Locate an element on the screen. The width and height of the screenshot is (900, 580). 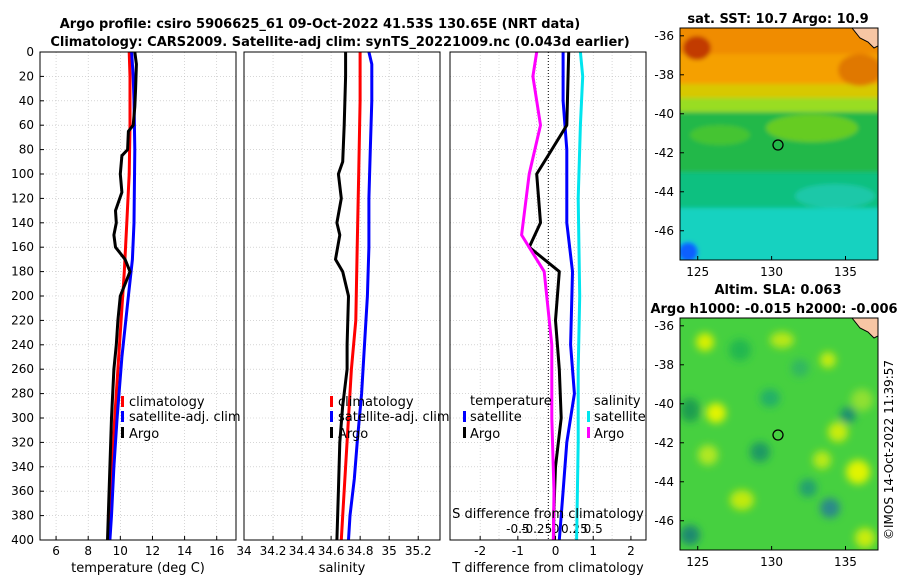
depth-tick-label: 300 is located at coordinates (22, 418).